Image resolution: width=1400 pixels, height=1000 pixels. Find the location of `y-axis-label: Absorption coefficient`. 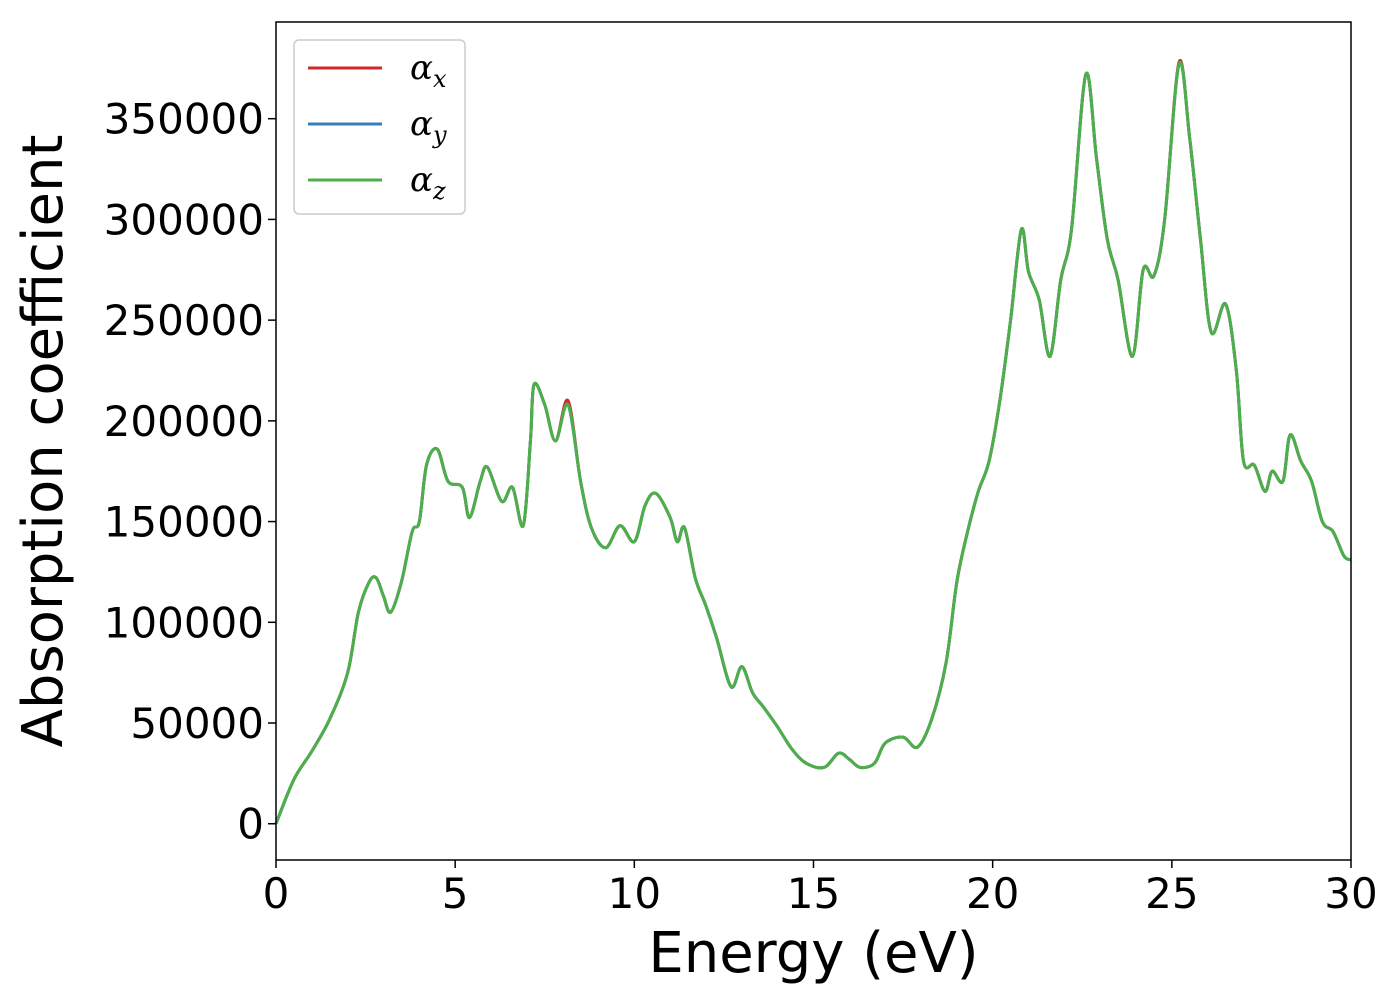

y-axis-label: Absorption coefficient is located at coordinates (43, 441).